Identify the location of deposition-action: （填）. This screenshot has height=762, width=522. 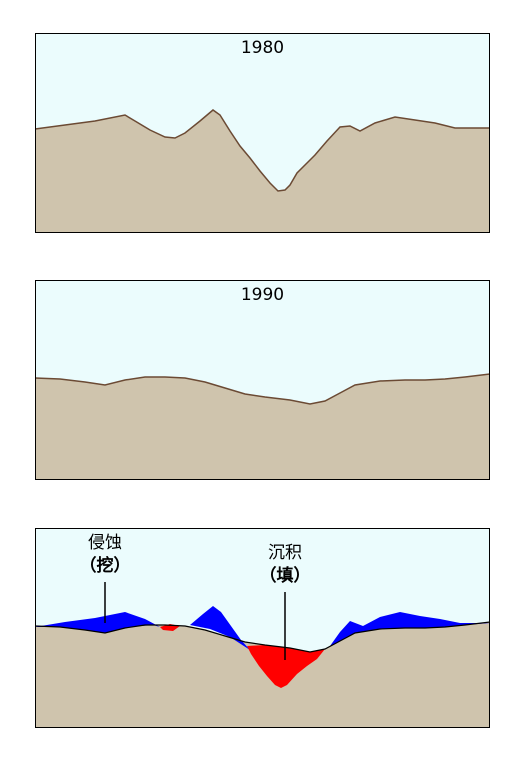
(285, 576).